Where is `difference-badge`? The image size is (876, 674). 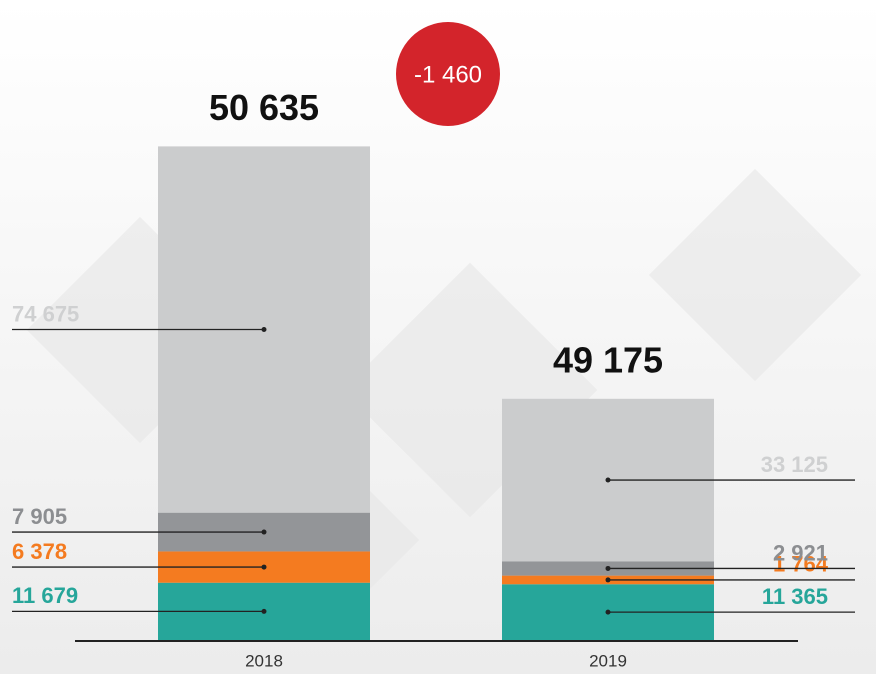
difference-badge is located at coordinates (448, 74).